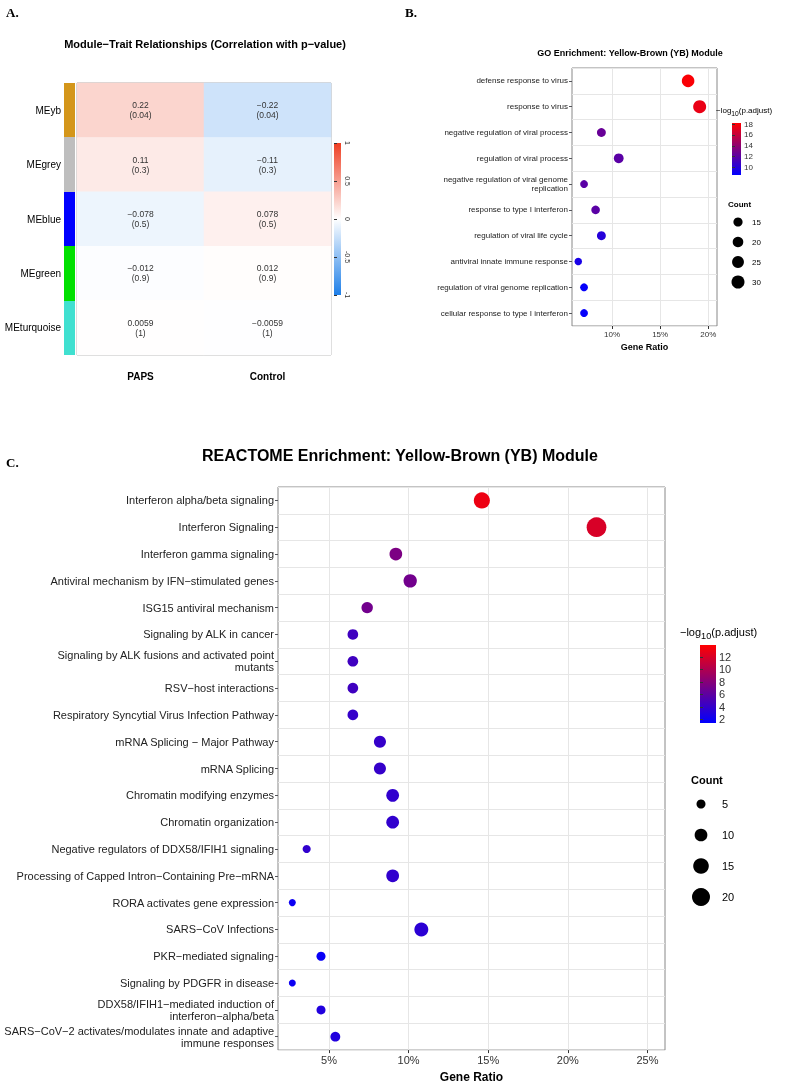 This screenshot has width=792, height=1088. I want to click on y-tick-label: RORA activates gene expression, so click(193, 902).